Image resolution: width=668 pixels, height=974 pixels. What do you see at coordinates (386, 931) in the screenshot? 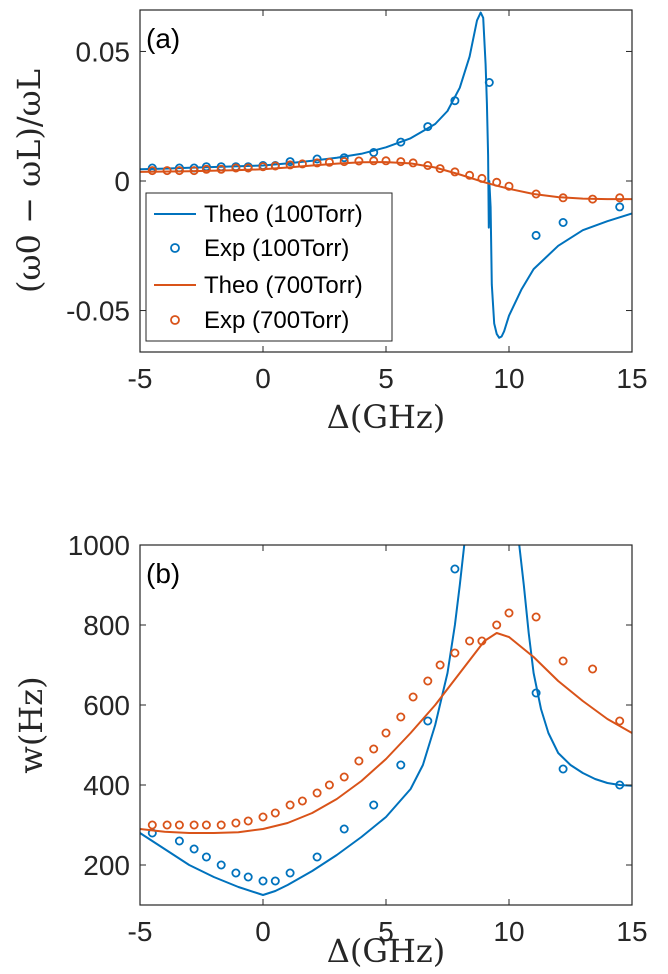
I see `x-tick-label-b: 5` at bounding box center [386, 931].